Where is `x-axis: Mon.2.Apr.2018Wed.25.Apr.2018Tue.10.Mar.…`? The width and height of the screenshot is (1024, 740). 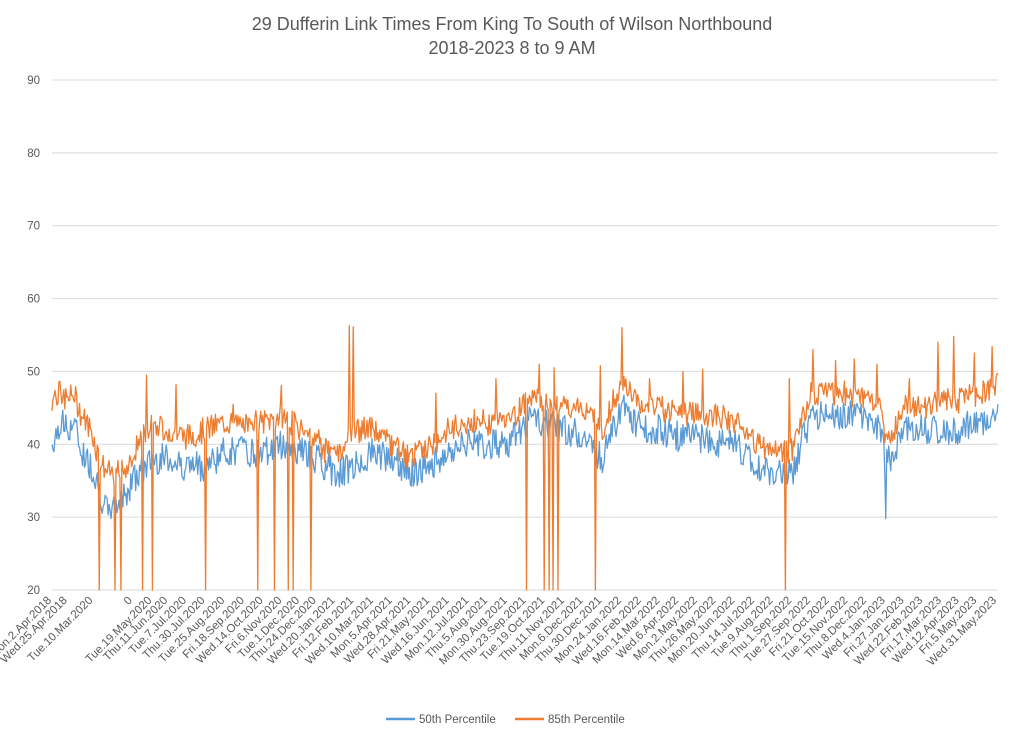
x-axis: Mon.2.Apr.2018Wed.25.Apr.2018Tue.10.Mar.… is located at coordinates (499, 632).